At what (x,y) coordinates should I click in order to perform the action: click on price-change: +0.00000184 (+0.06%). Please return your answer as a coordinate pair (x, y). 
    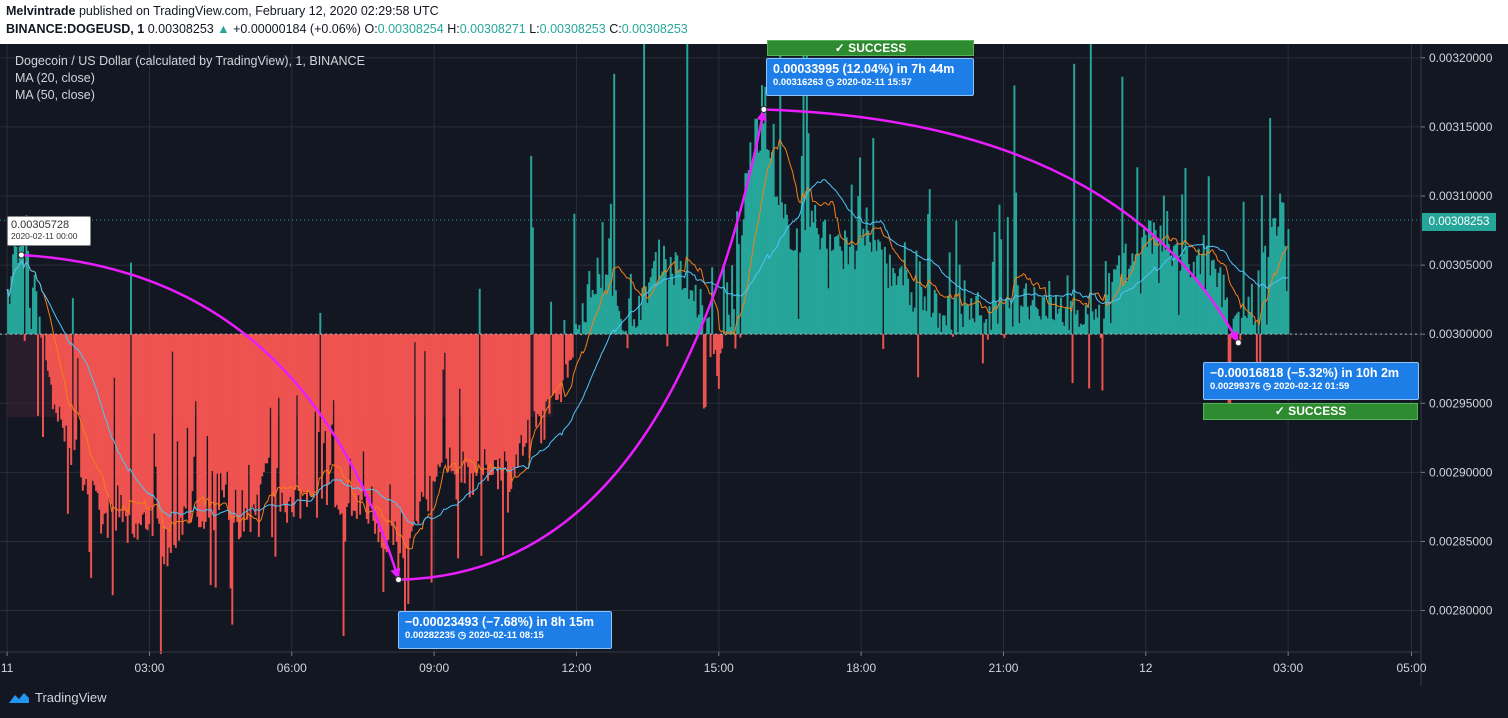
    Looking at the image, I should click on (297, 29).